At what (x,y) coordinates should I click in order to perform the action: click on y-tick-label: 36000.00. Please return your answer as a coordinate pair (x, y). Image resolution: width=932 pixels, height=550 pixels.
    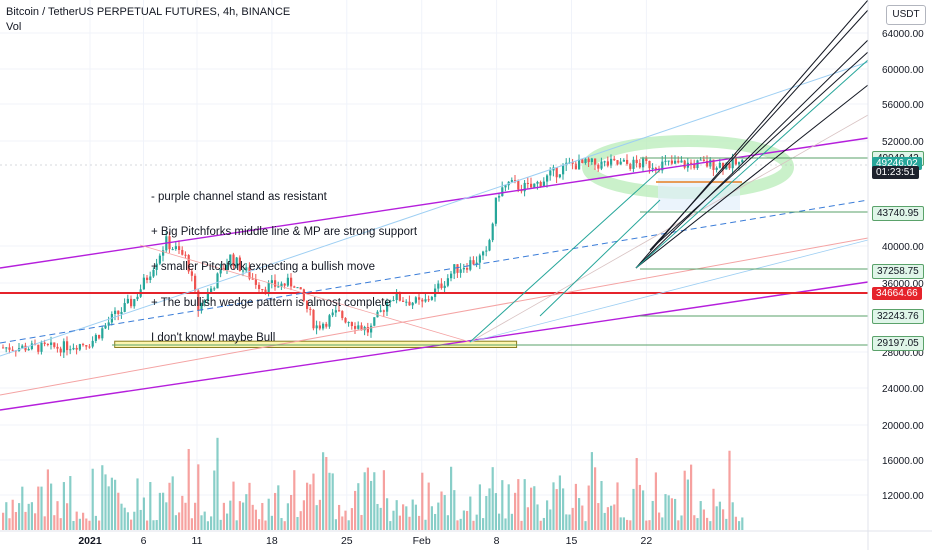
    Looking at the image, I should click on (903, 284).